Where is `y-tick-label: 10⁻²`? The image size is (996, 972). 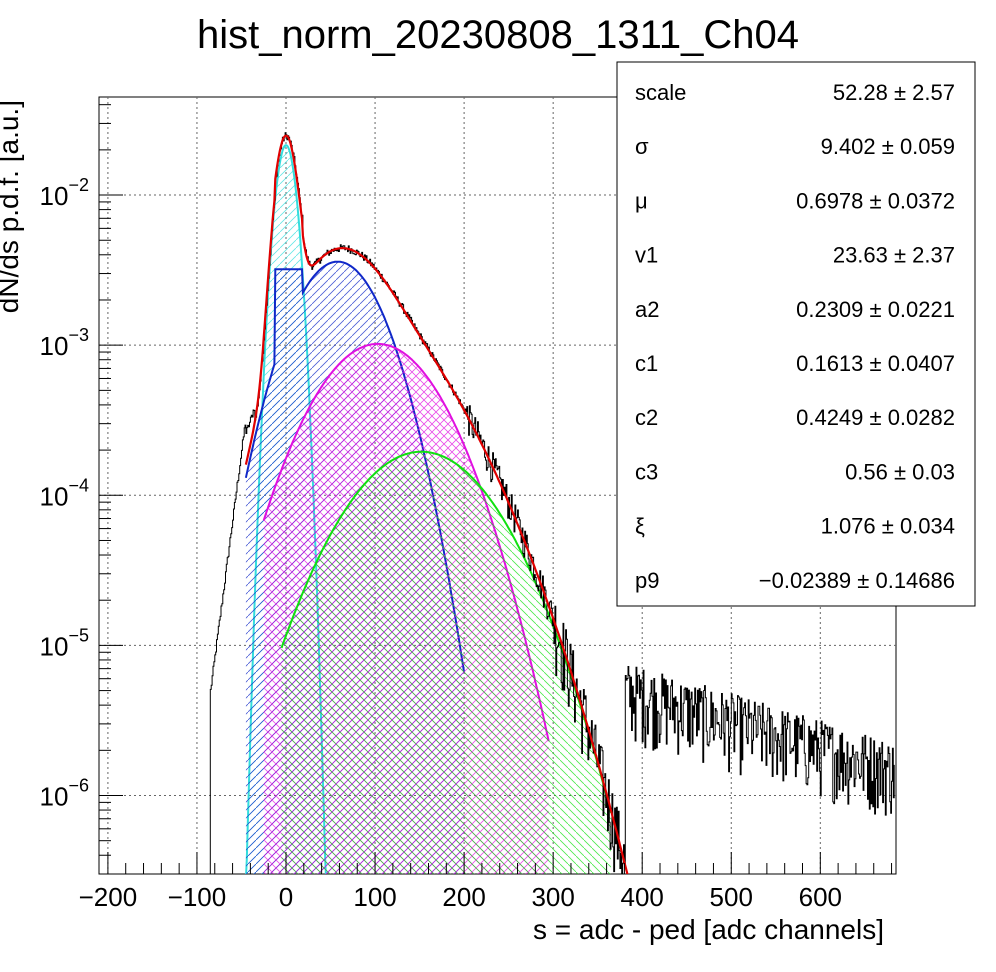
y-tick-label: 10⁻² is located at coordinates (64, 193).